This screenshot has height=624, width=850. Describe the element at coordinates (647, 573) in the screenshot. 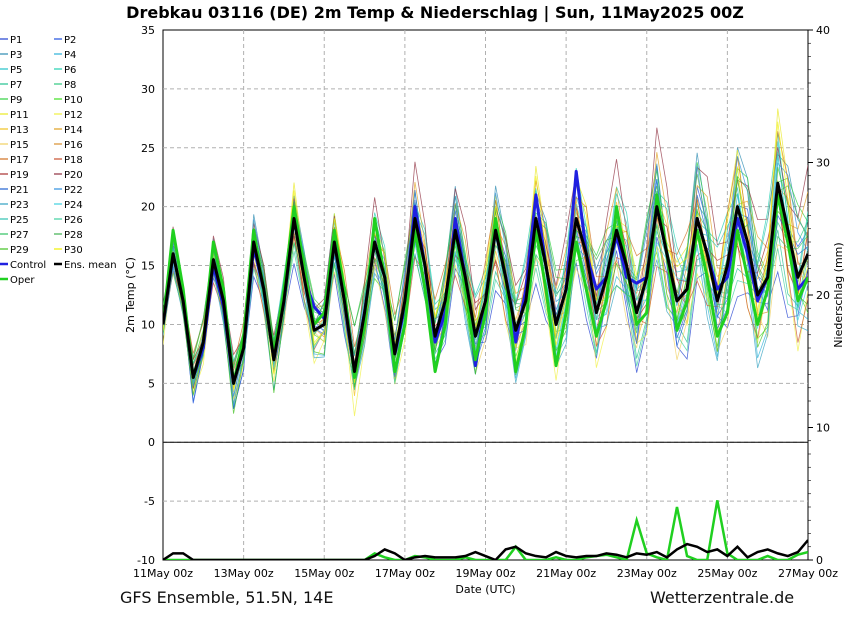

I see `x-tick-label: 23May 00z` at that location.